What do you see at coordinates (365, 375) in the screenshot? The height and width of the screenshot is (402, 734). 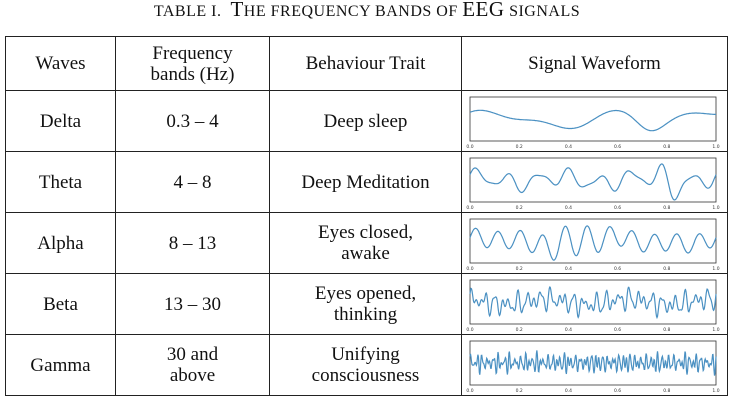 I see `behaviour-text: consciousness` at bounding box center [365, 375].